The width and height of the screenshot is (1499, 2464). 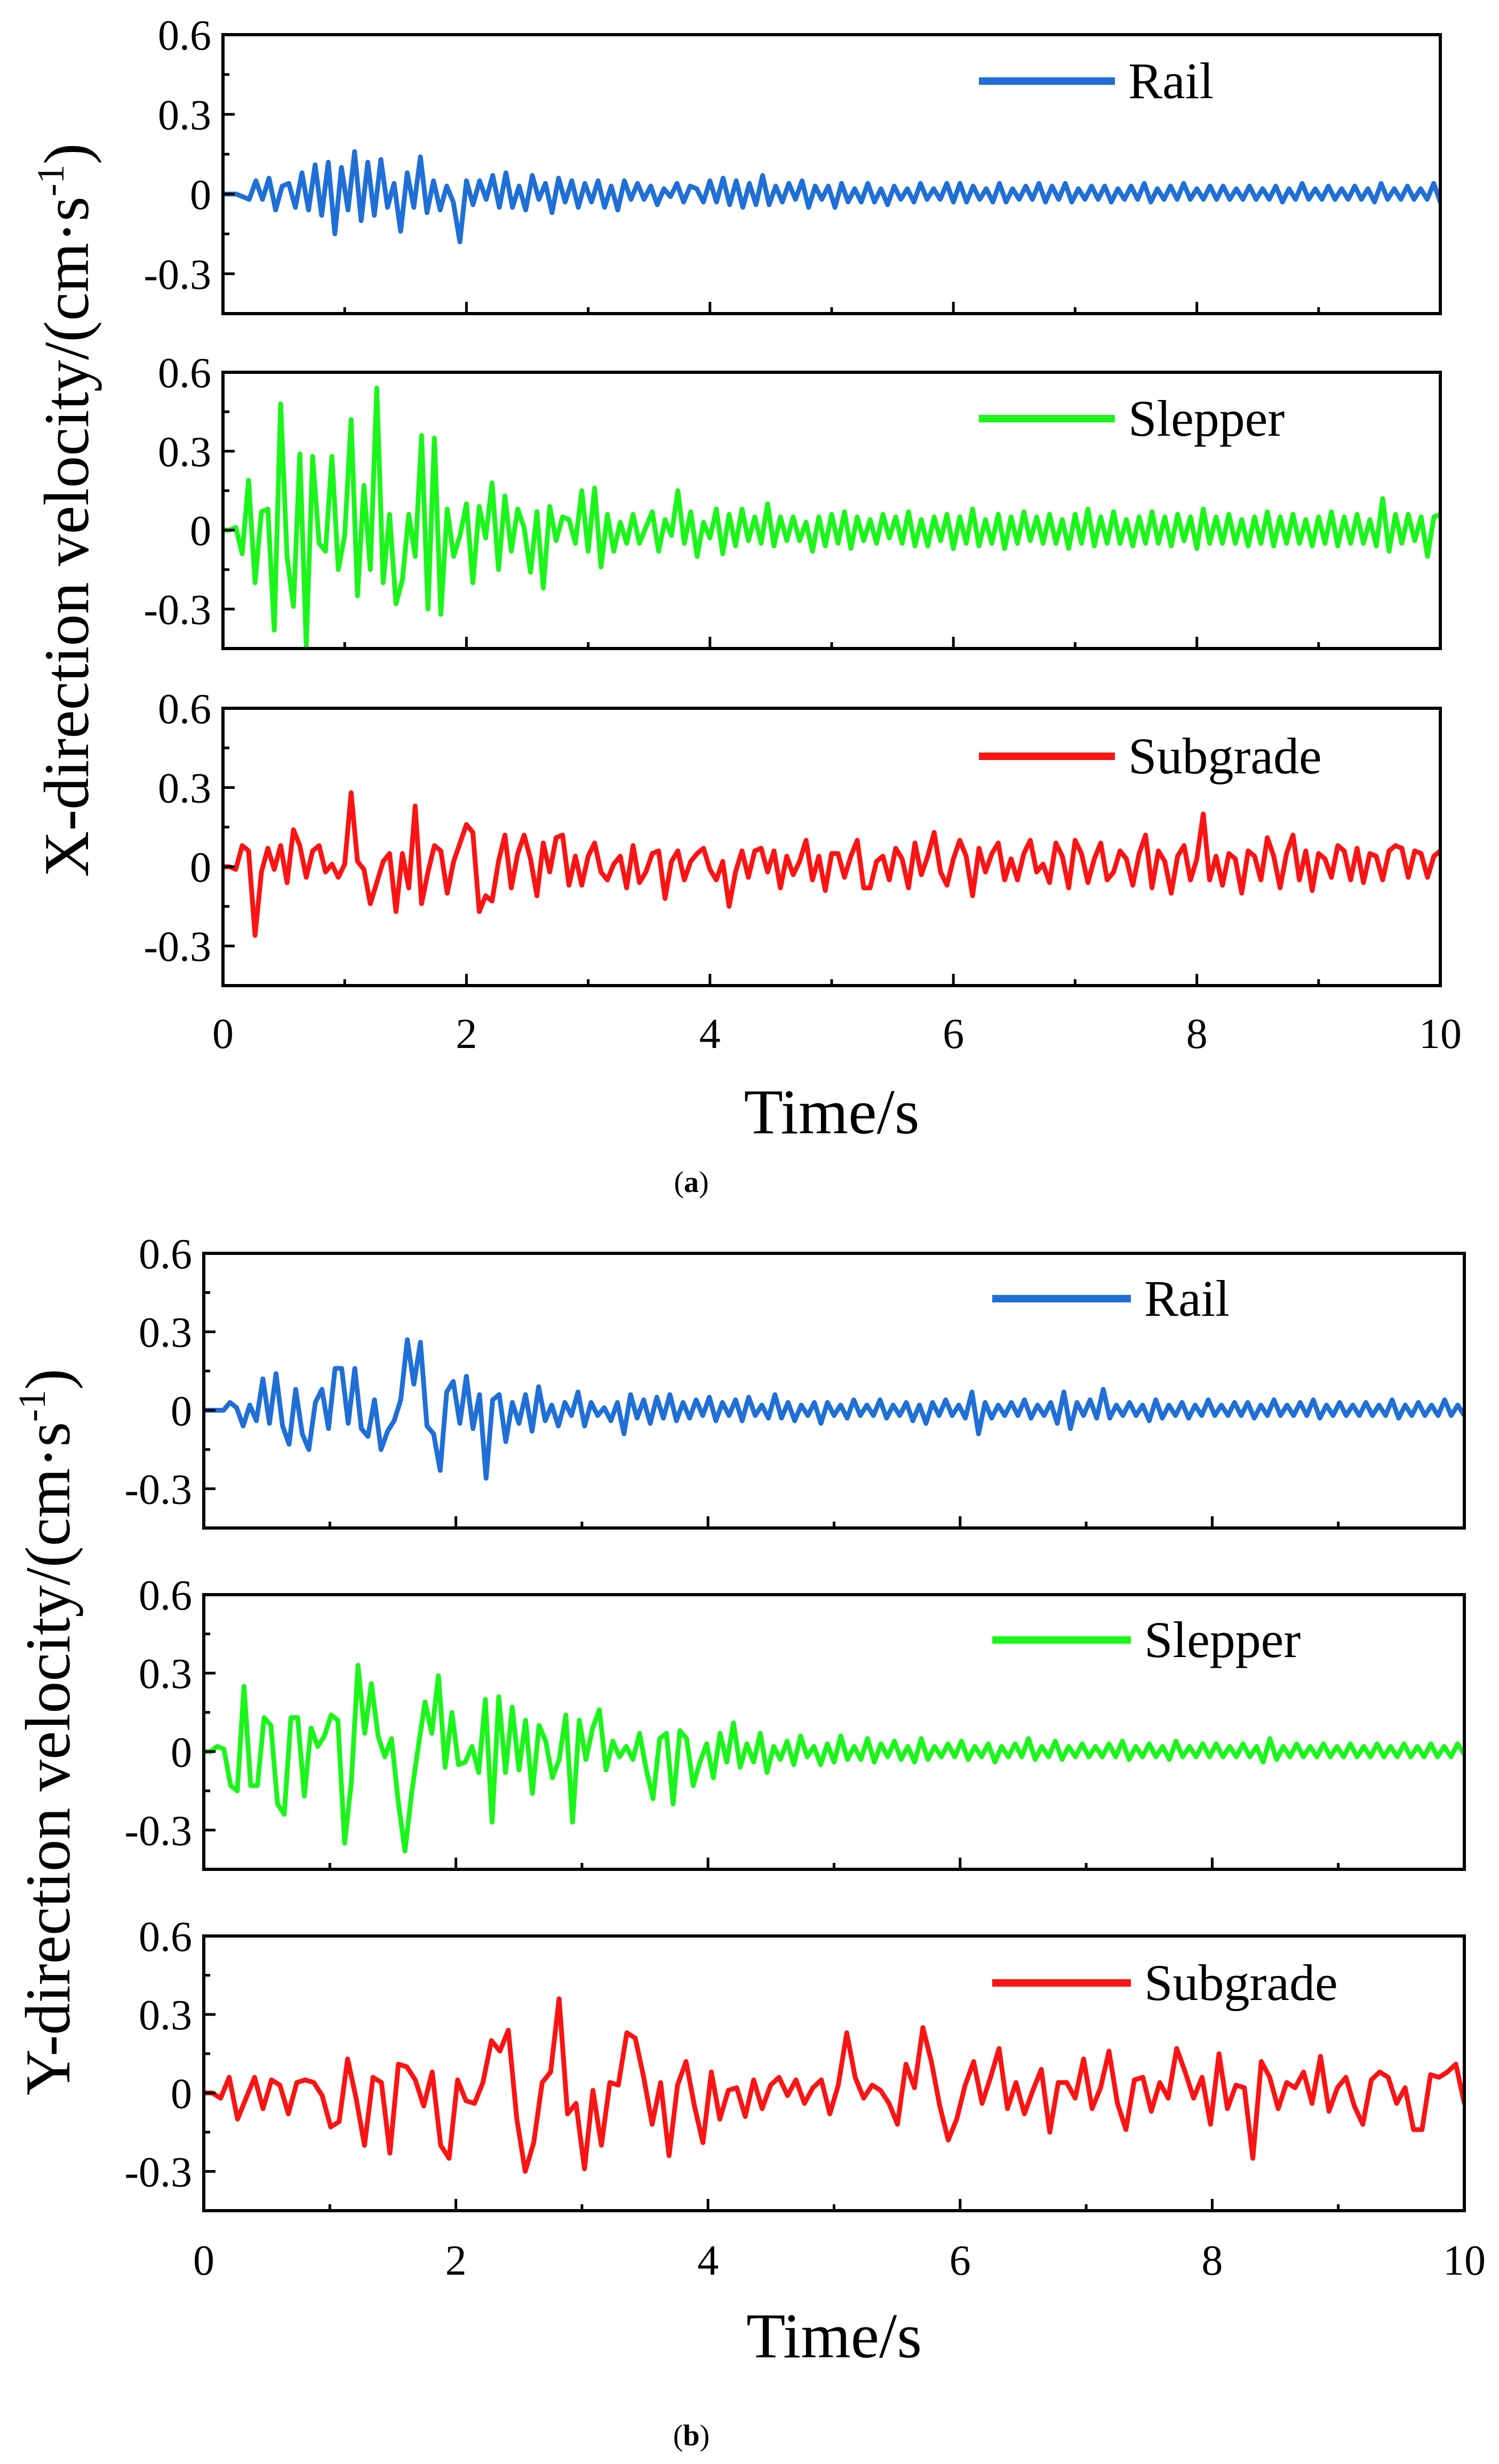 I want to click on chart-a-panel-3-ytick-label: -0.3, so click(x=177, y=947).